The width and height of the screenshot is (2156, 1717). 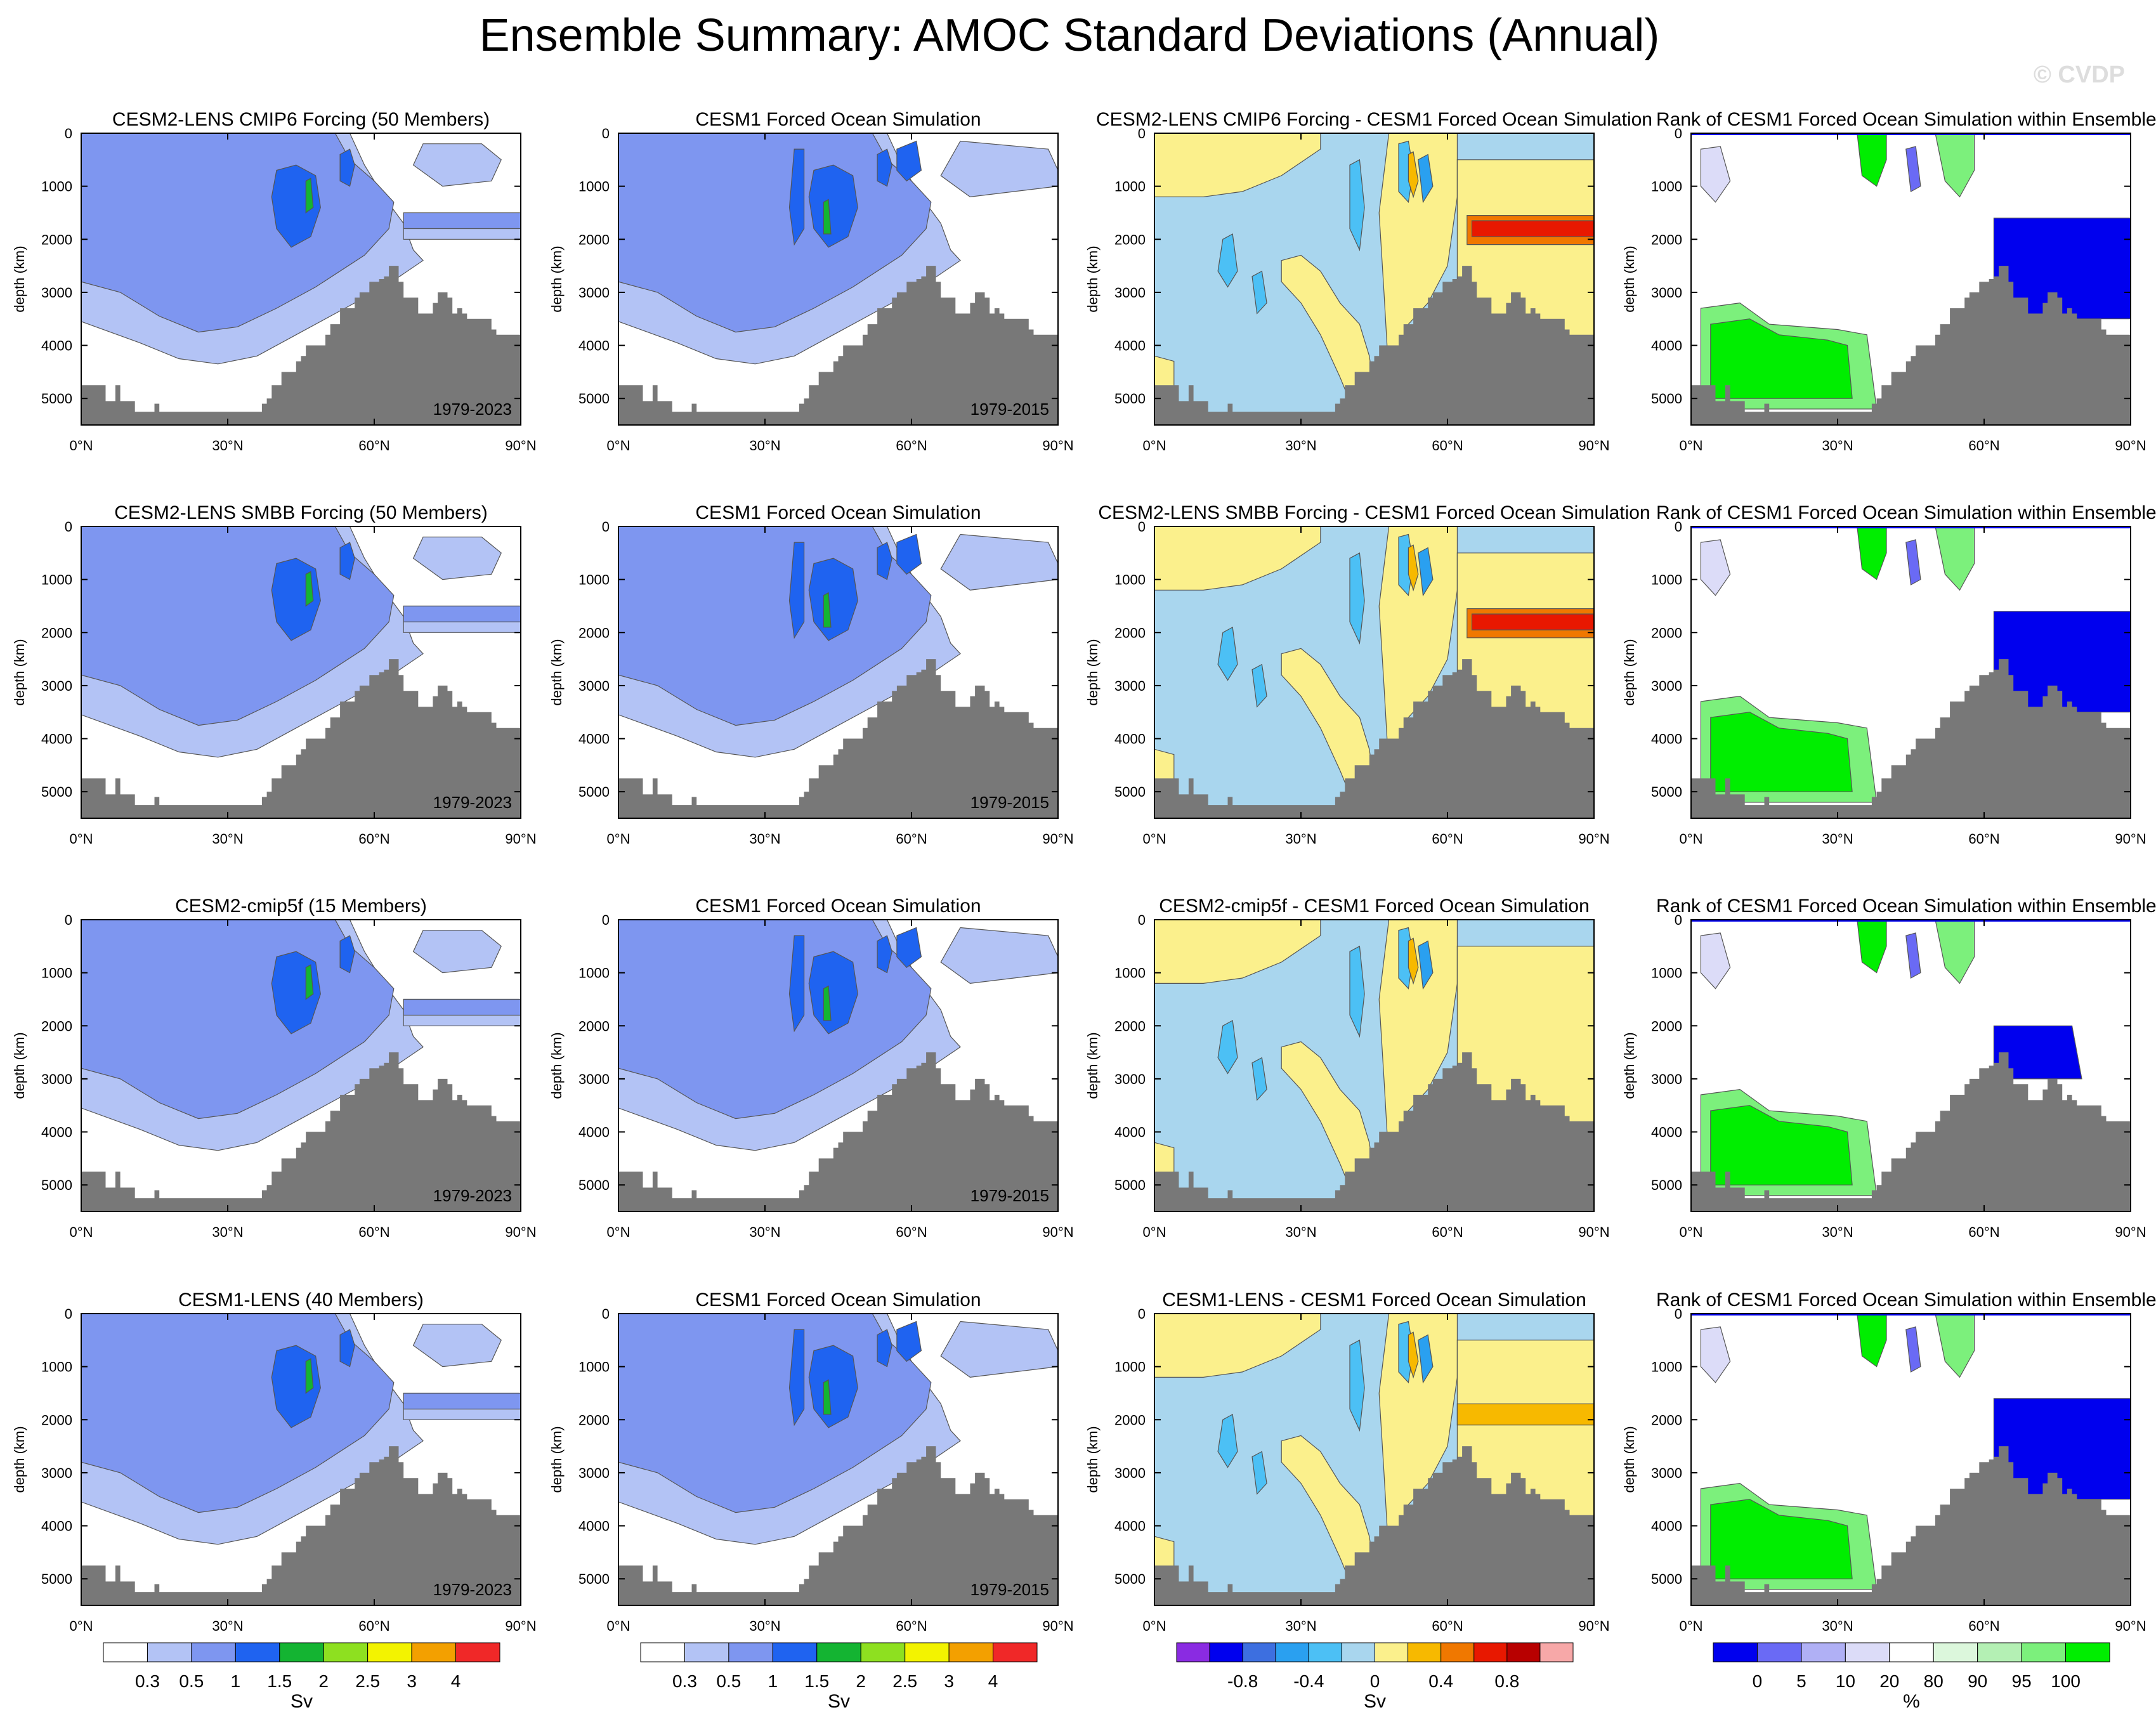 I want to click on colorbar-unit: %, so click(x=1911, y=1701).